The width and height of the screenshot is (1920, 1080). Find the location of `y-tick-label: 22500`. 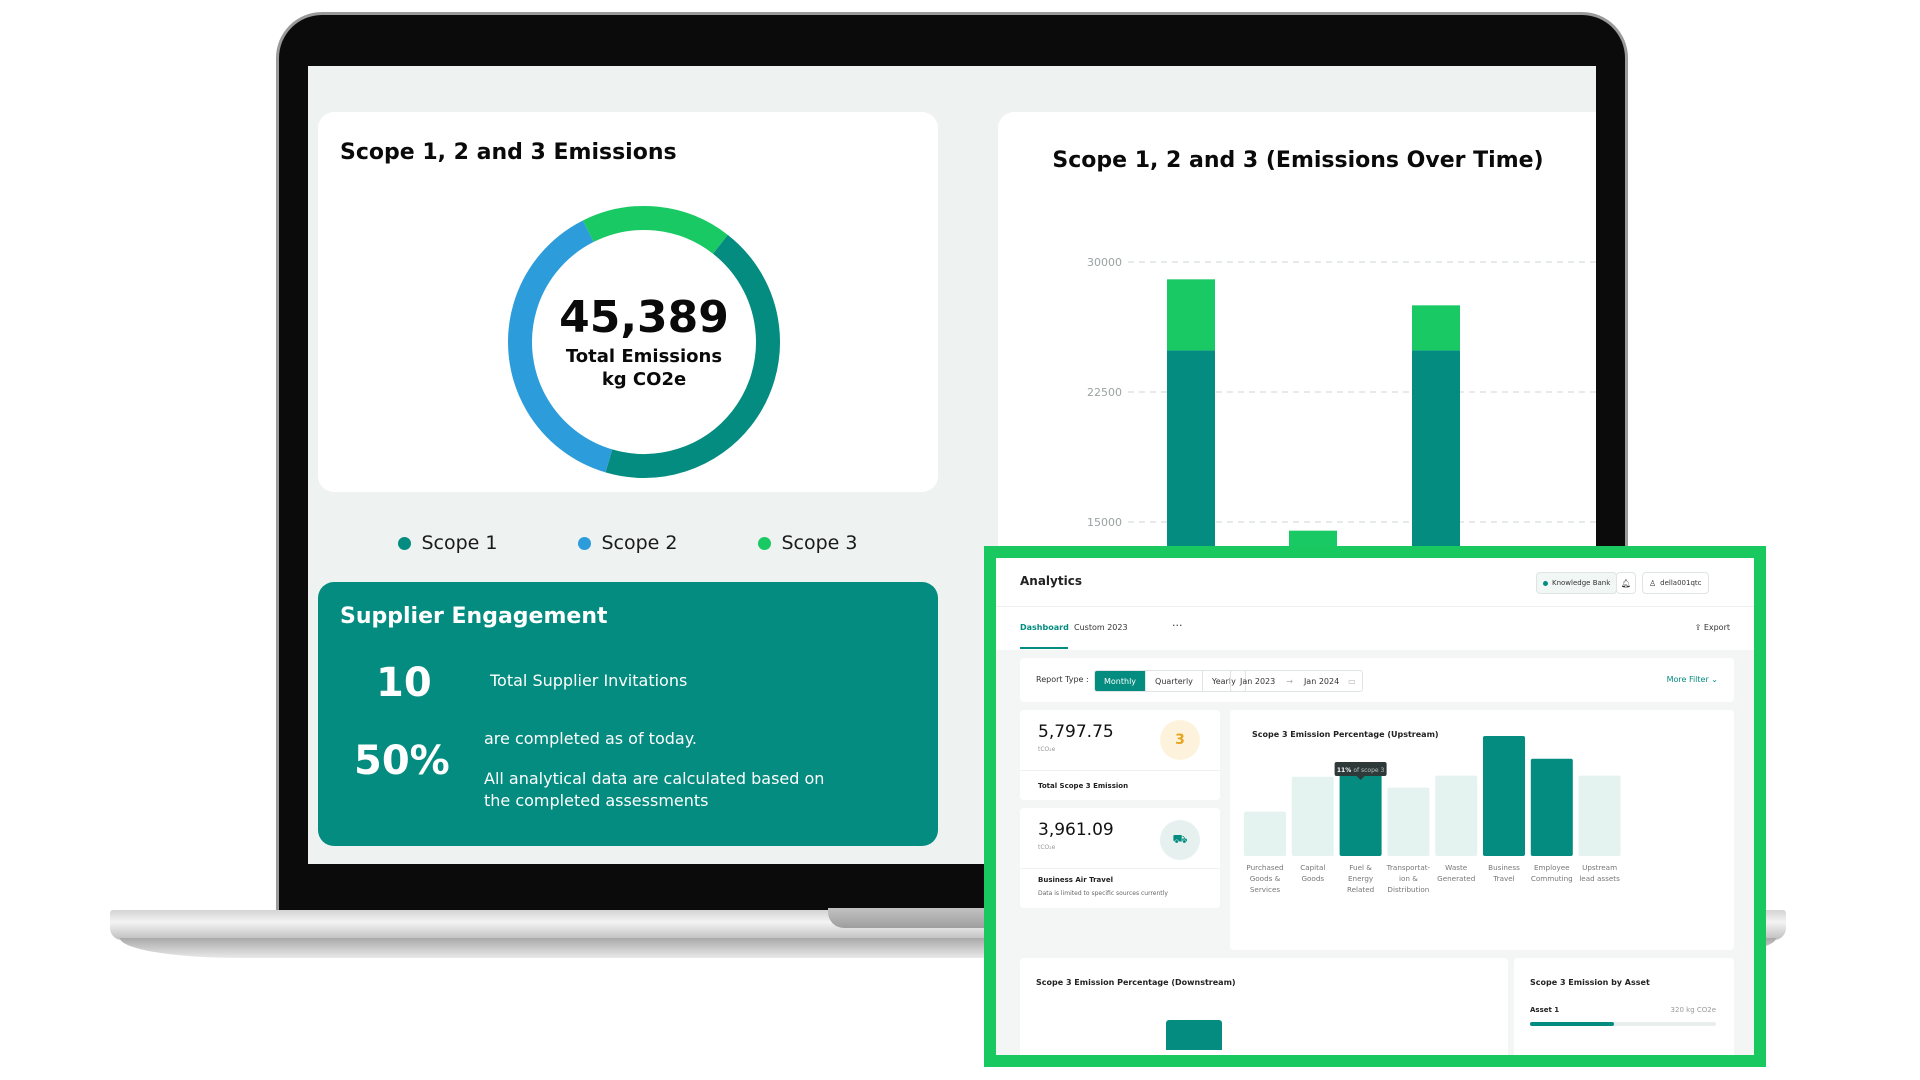

y-tick-label: 22500 is located at coordinates (1104, 392).